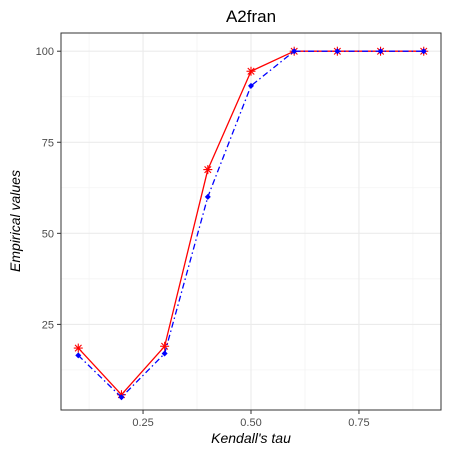  I want to click on x-axis-ticks: 0.25 0.50 0.75, so click(251, 419).